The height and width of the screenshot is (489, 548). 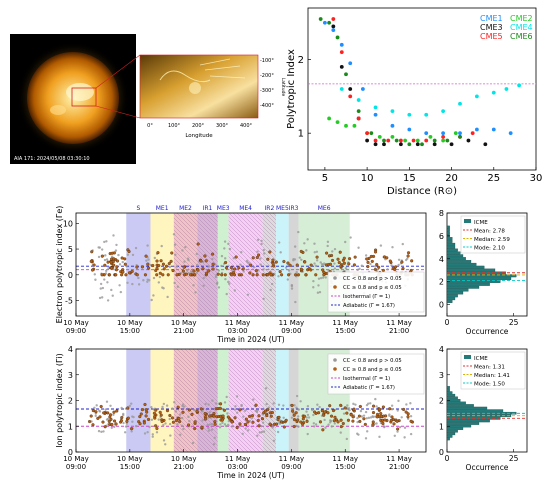 I want to click on x-tick-label: 5, so click(x=325, y=178).